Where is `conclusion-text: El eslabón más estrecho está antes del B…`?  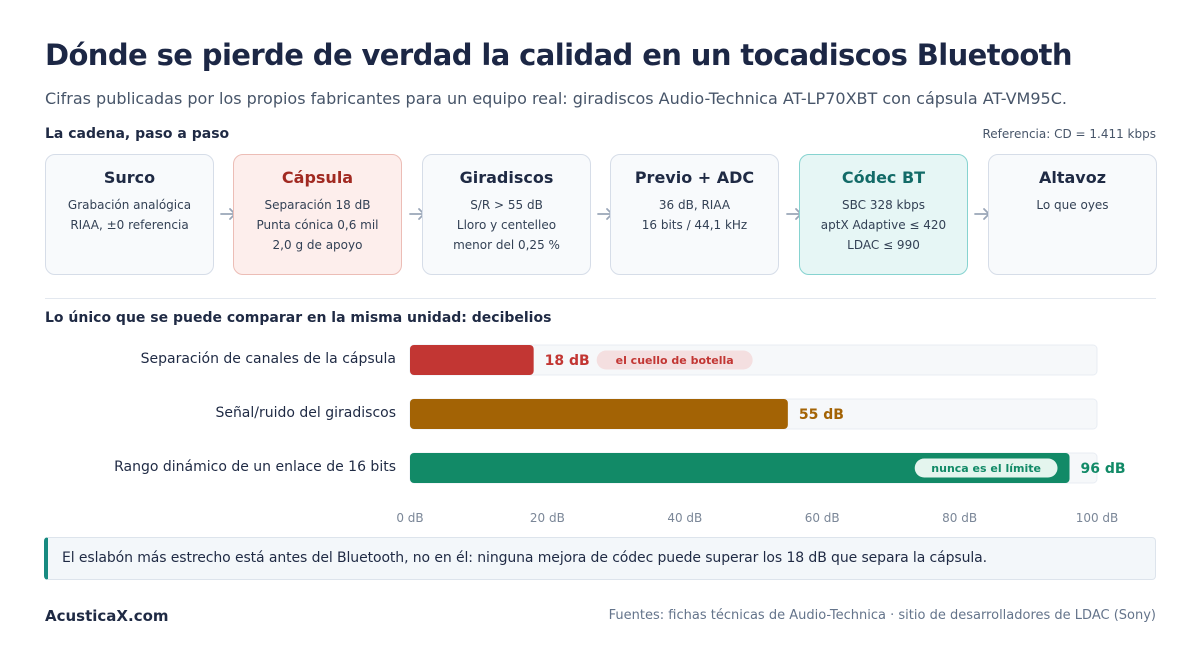
conclusion-text: El eslabón más estrecho está antes del B… is located at coordinates (525, 558).